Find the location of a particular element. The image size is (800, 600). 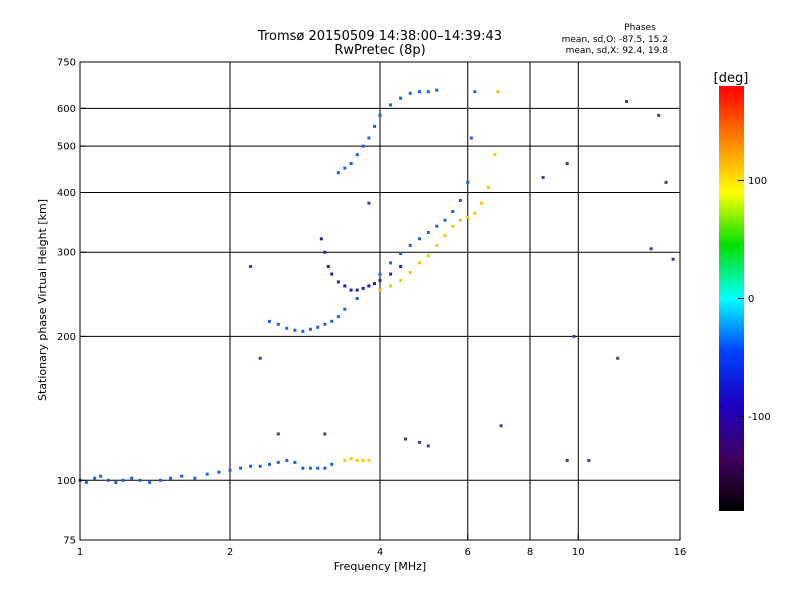

chart-title: Tromsø 20150509 14:38:00–14:39:43 is located at coordinates (379, 36).